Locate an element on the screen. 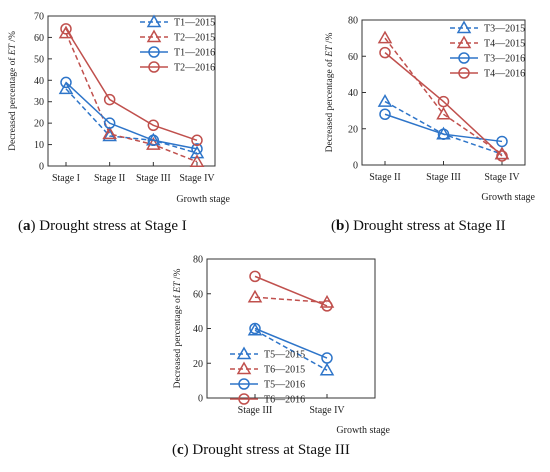 This screenshot has width=550, height=472. caption-c: (c) Drought stress at Stage III is located at coordinates (261, 450).